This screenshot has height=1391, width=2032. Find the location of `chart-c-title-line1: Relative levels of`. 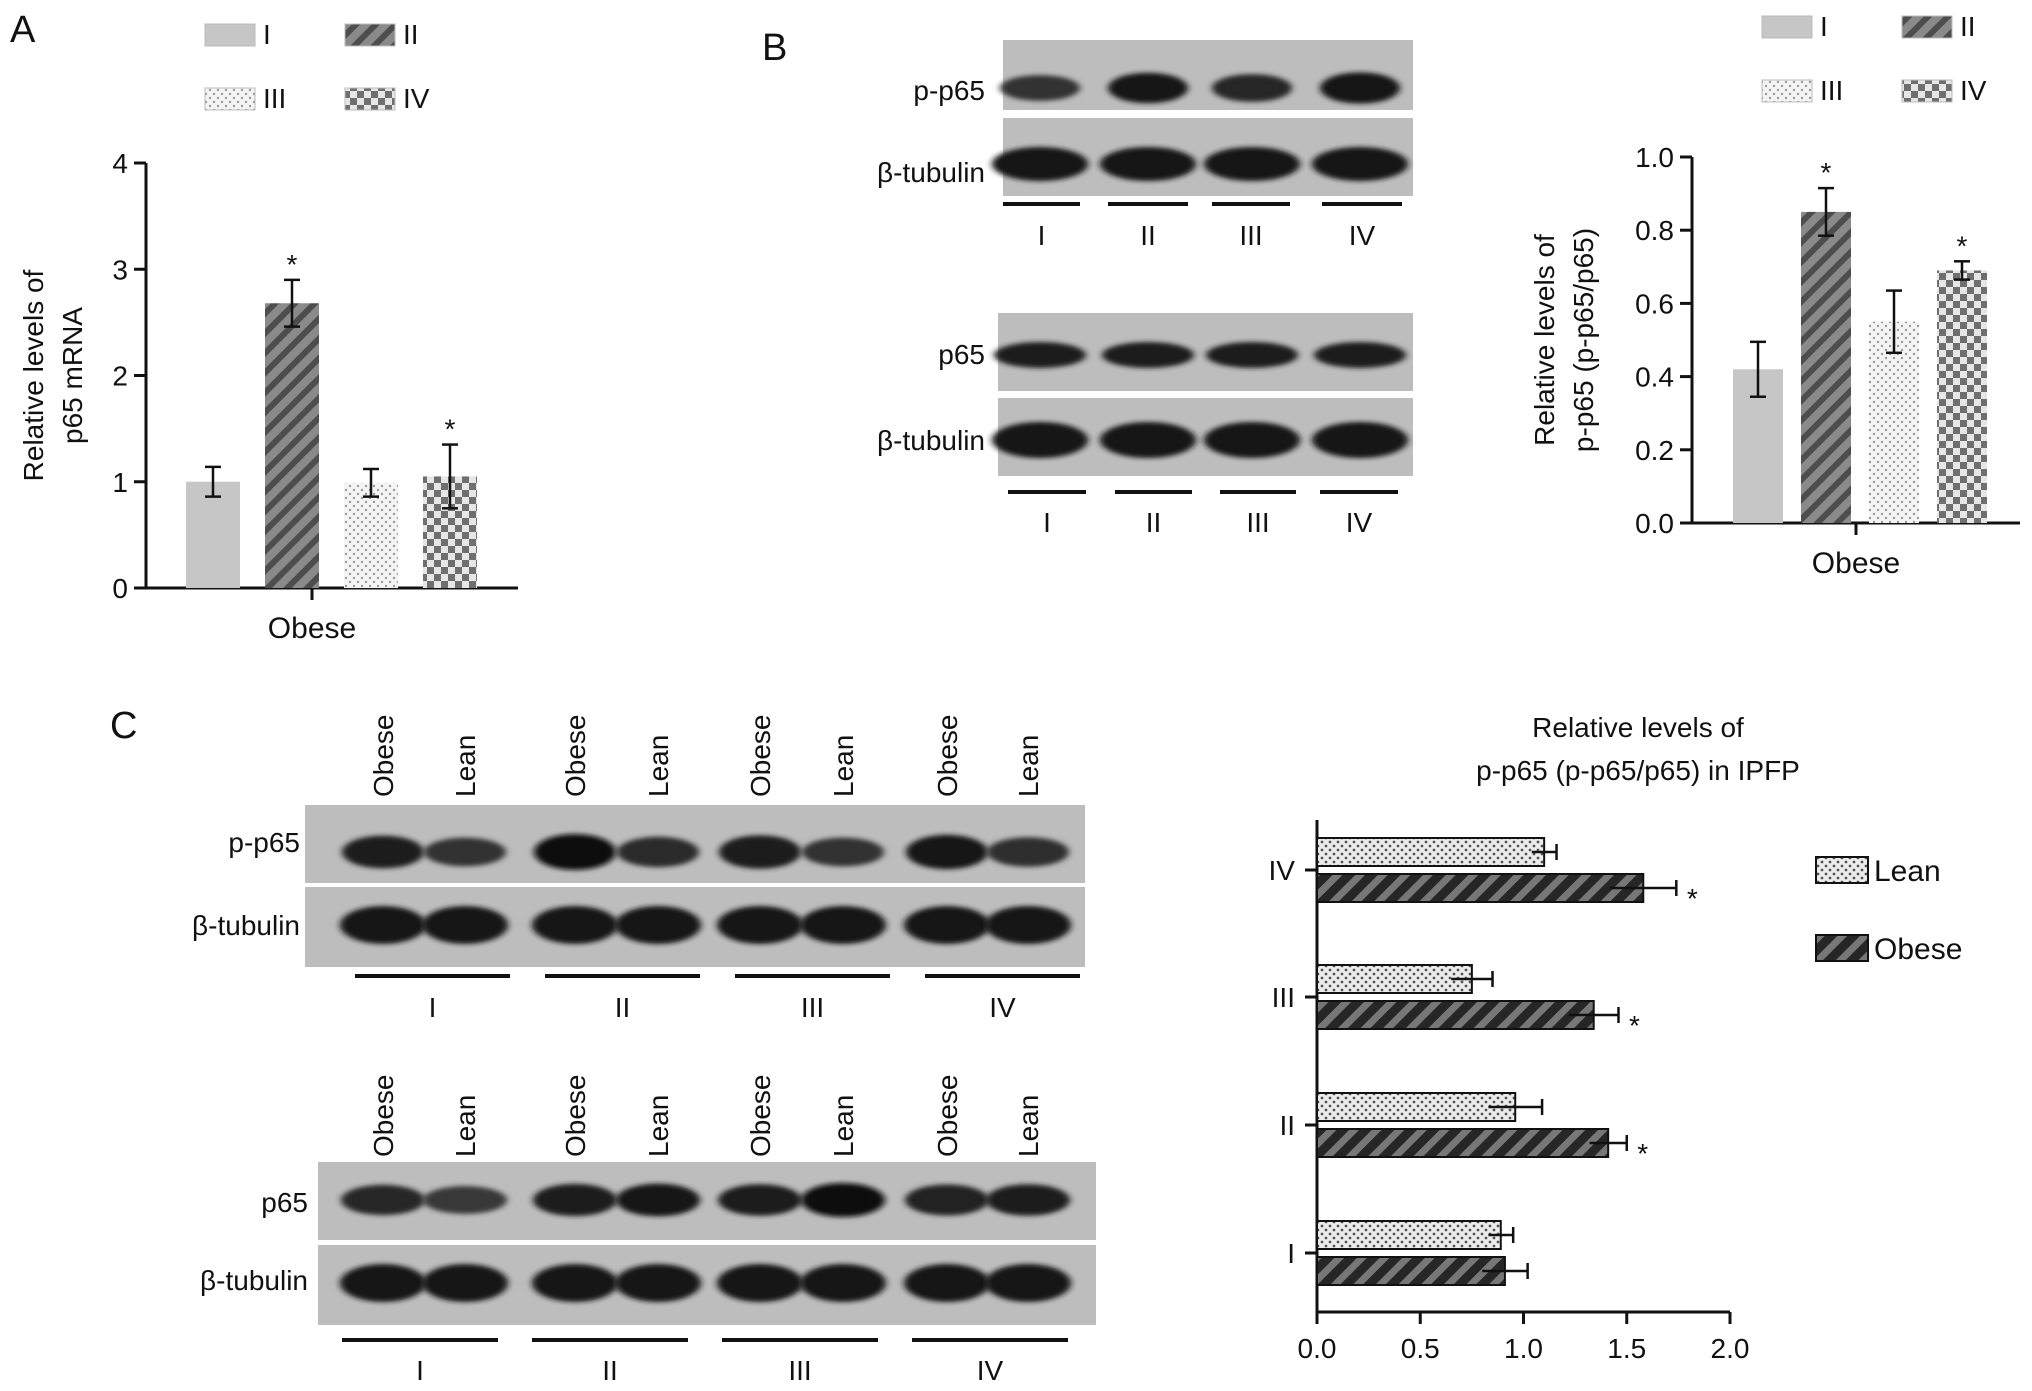

chart-c-title-line1: Relative levels of is located at coordinates (1638, 727).